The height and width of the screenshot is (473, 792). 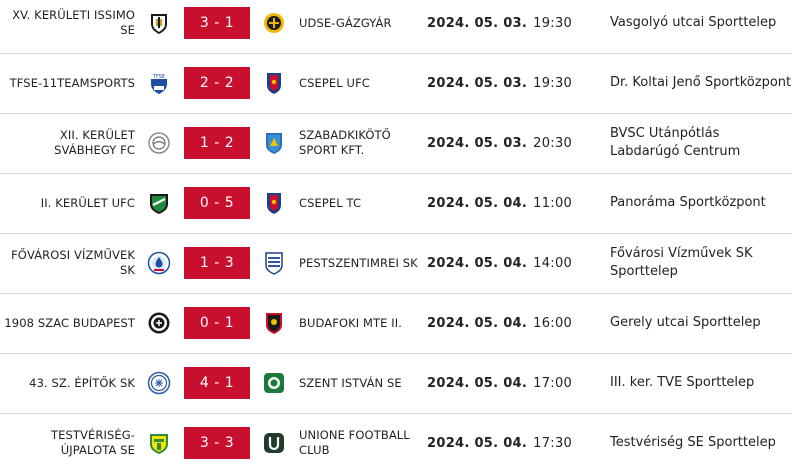 What do you see at coordinates (358, 262) in the screenshot?
I see `away-team-name: PESTSZENTIMREI SK` at bounding box center [358, 262].